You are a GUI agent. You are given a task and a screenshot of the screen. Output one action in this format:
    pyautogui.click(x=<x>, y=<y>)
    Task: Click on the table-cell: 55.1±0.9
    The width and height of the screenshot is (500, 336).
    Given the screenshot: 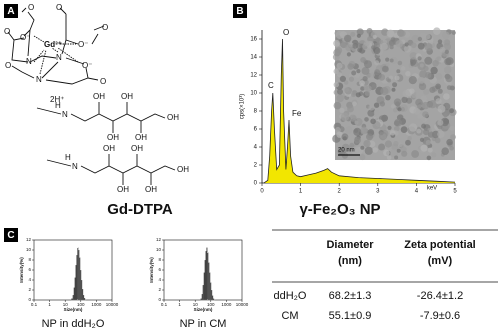 What is the action you would take?
    pyautogui.click(x=350, y=316)
    